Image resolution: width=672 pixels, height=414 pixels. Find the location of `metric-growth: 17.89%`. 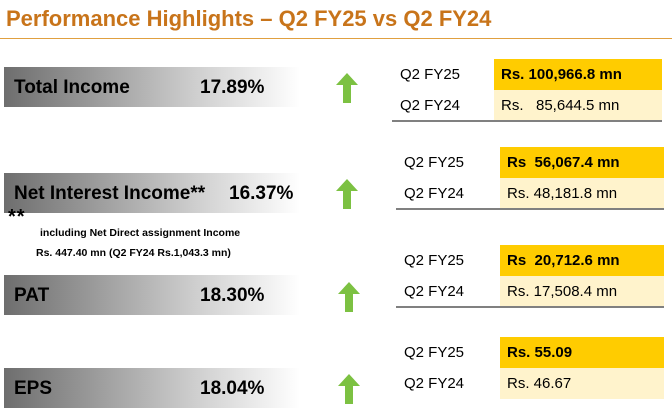

metric-growth: 17.89% is located at coordinates (232, 87).